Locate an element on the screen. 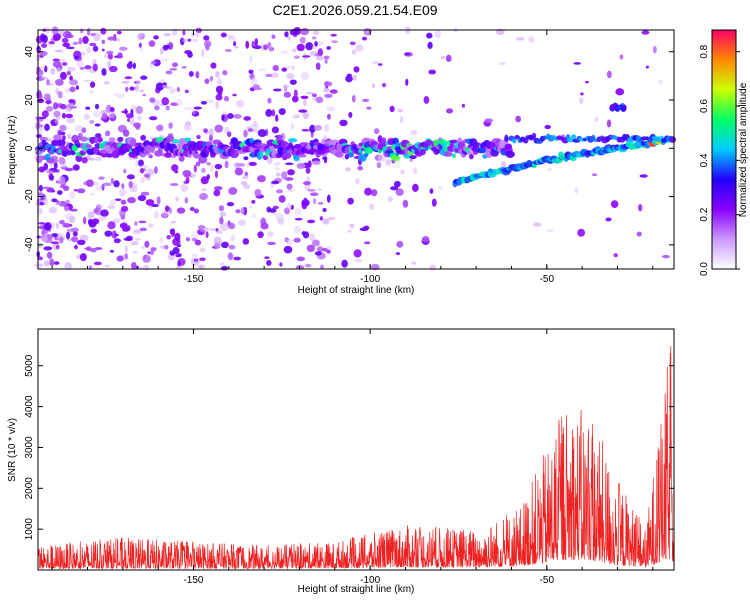 The width and height of the screenshot is (750, 600). y-tick-label: 2000 is located at coordinates (29, 488).